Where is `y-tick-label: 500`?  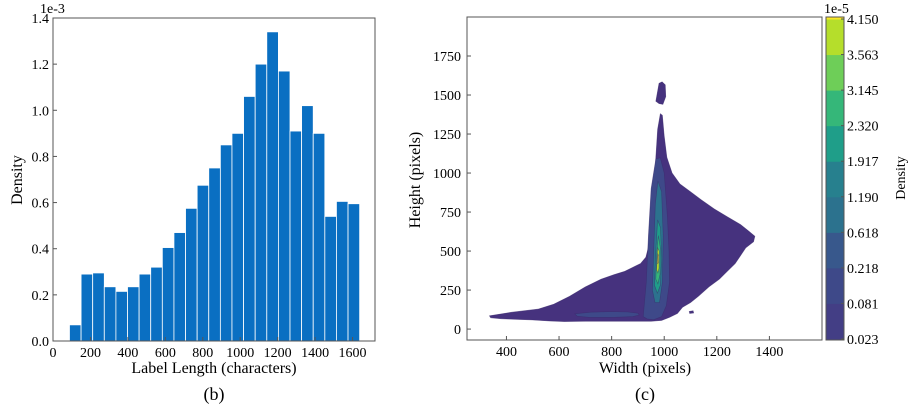
y-tick-label: 500 is located at coordinates (450, 252).